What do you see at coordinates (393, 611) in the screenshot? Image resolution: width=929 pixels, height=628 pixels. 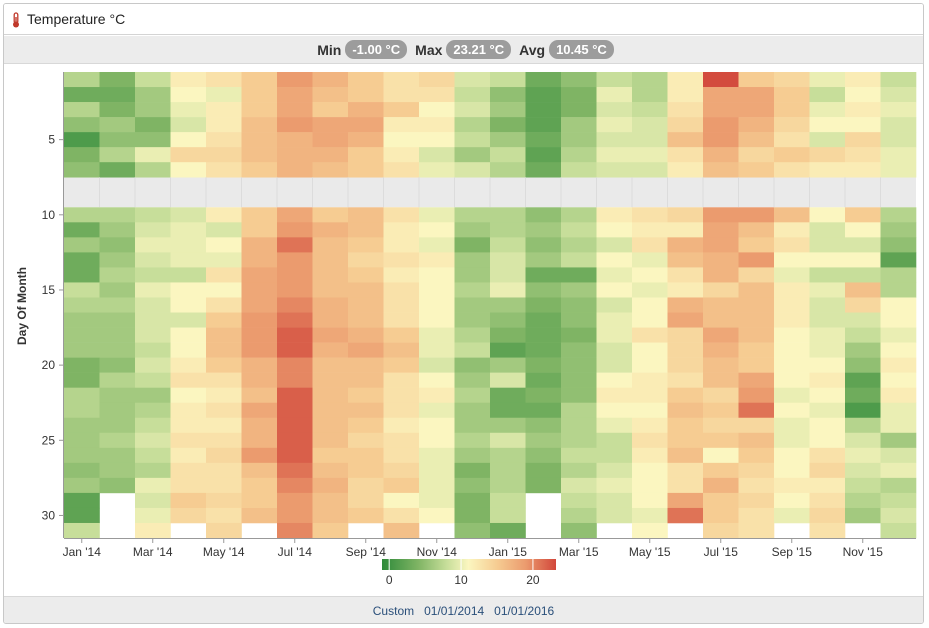 I see `range-mode: Custom` at bounding box center [393, 611].